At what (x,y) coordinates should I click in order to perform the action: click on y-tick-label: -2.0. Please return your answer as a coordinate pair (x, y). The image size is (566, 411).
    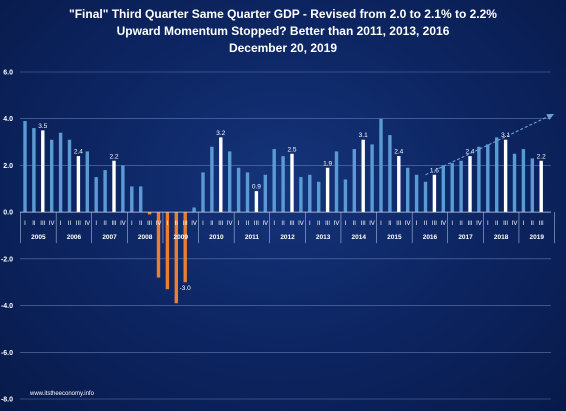
    Looking at the image, I should click on (7, 259).